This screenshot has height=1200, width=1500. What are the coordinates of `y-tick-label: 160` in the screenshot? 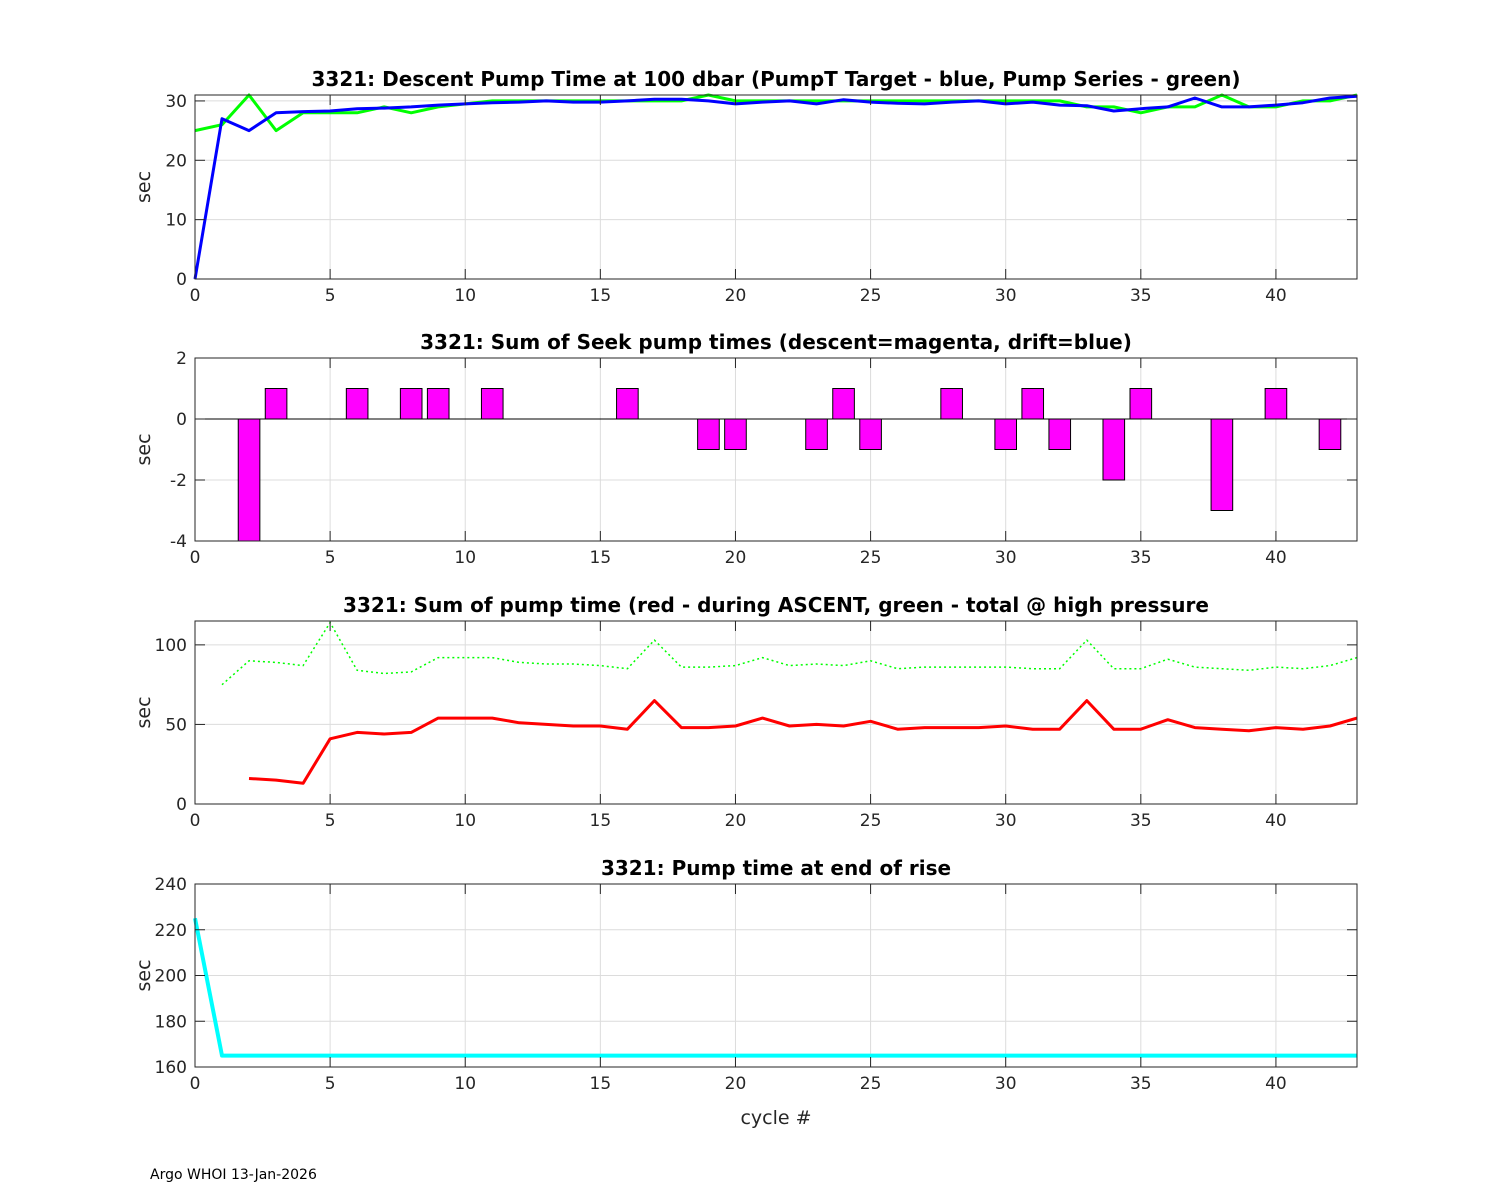 It's located at (171, 1068).